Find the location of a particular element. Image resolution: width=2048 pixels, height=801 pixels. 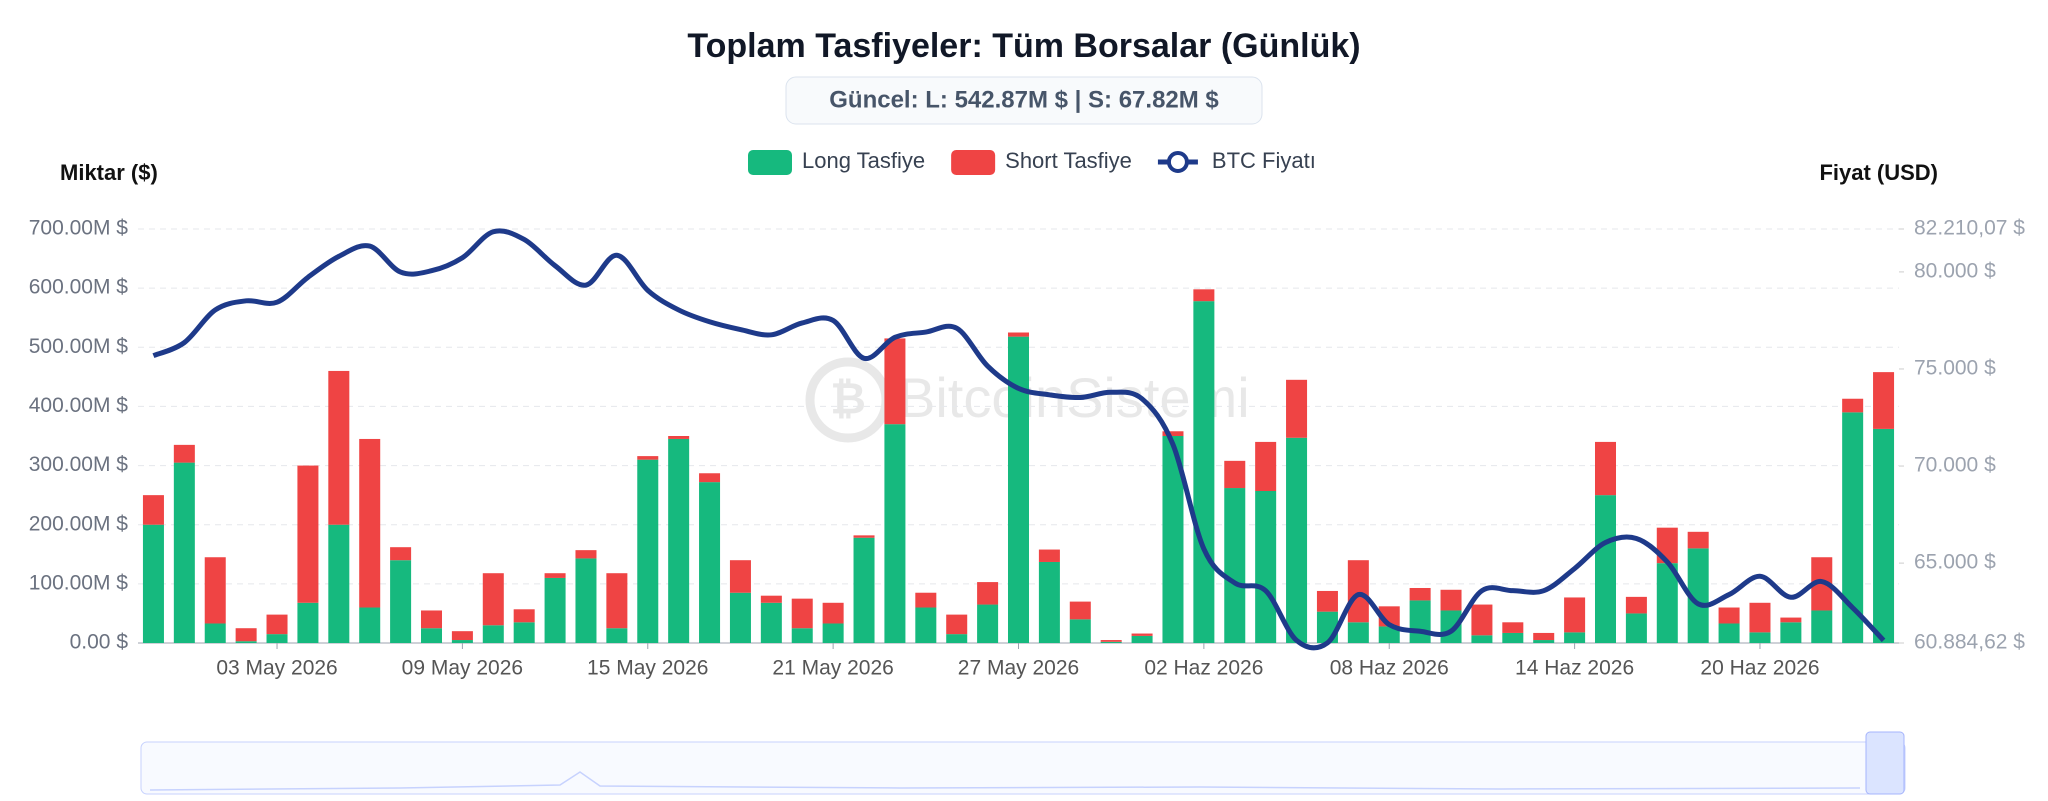

x-tick-label: 15 May 2026 is located at coordinates (647, 668).